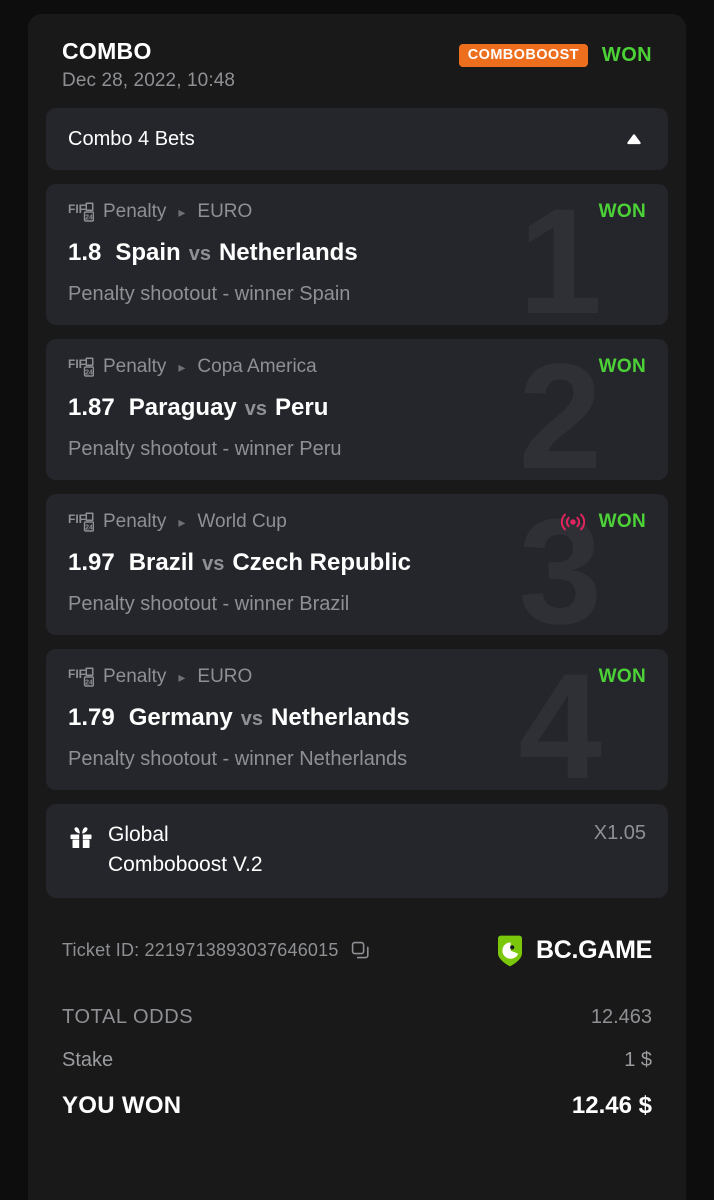 This screenshot has height=1200, width=714. Describe the element at coordinates (148, 65) in the screenshot. I see `header-left: COMBO Dec 28, 2022, 10:48` at that location.